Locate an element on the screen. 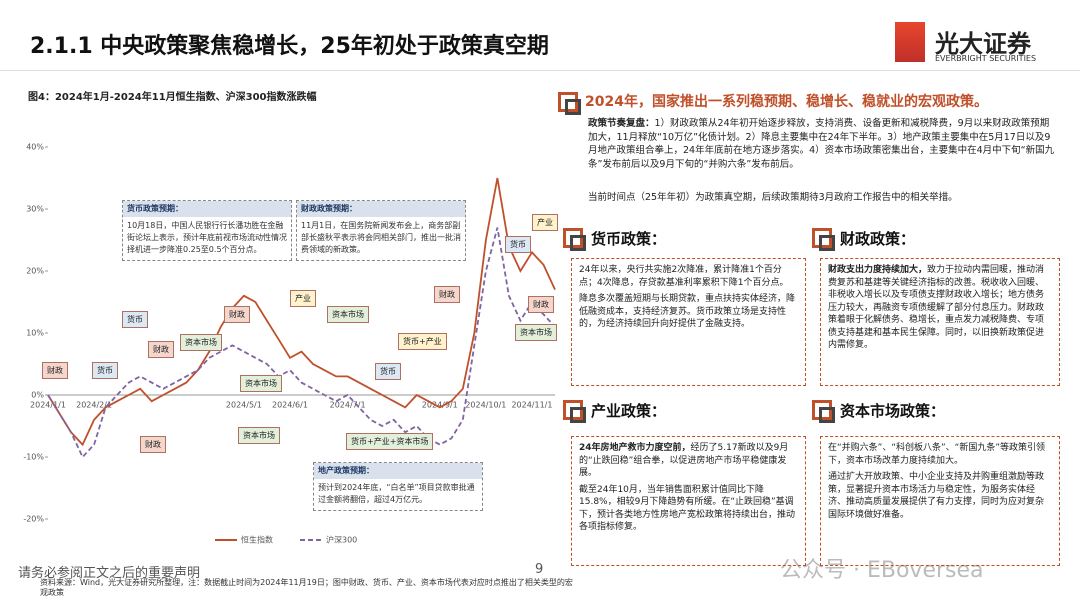 This screenshot has width=1080, height=608. callout-title: 财政政策预期： is located at coordinates (381, 209).